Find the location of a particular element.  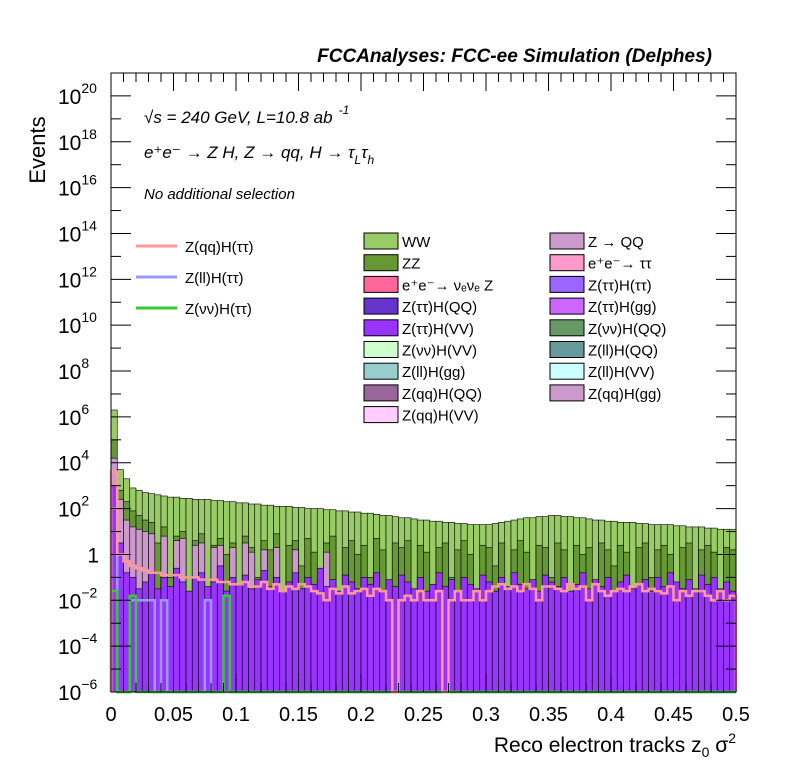

x-tick-label: 0.4 is located at coordinates (611, 715).